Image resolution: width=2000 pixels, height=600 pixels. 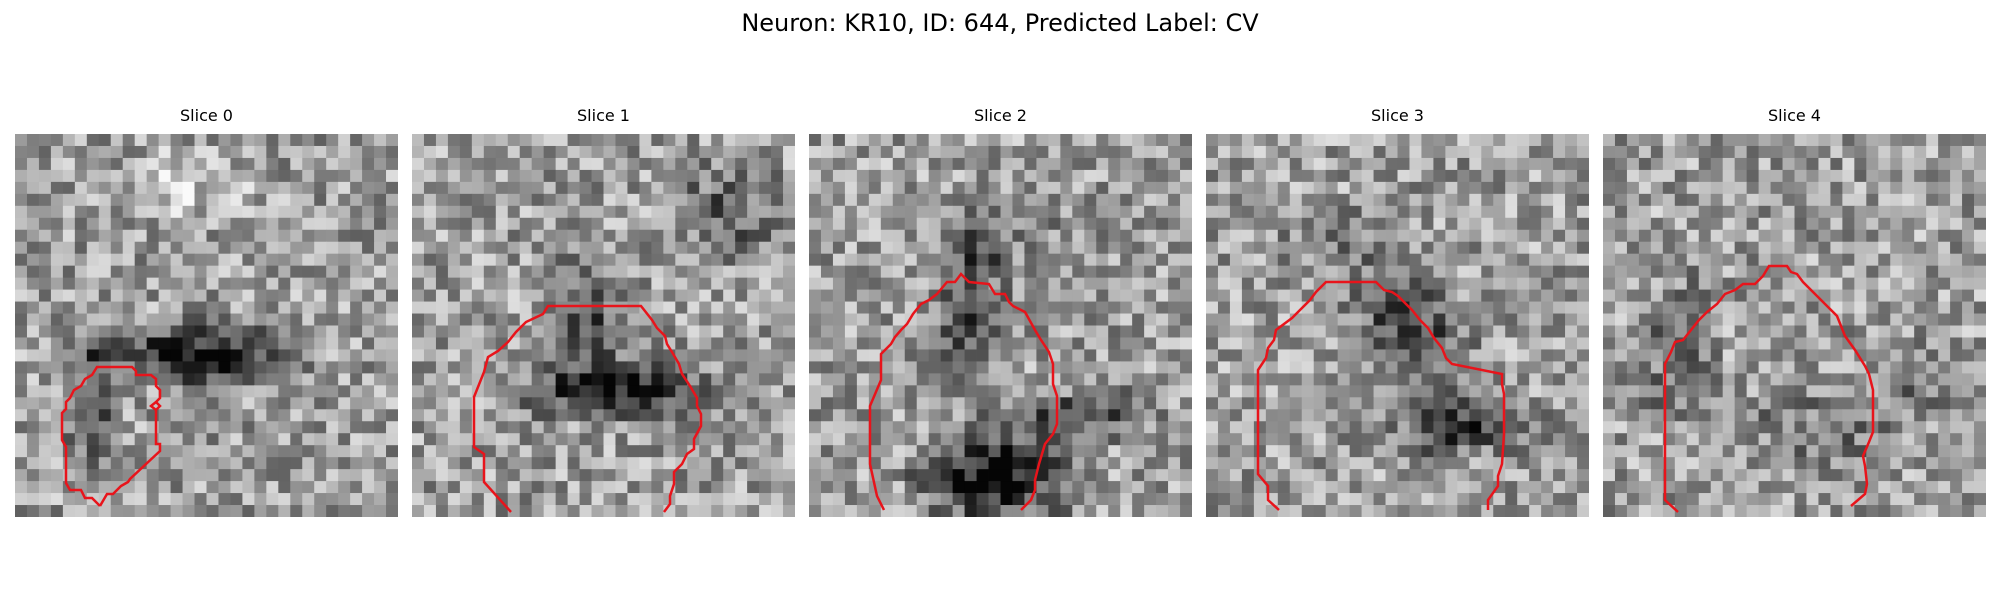 I want to click on slice-title-1: Slice 1, so click(x=603, y=115).